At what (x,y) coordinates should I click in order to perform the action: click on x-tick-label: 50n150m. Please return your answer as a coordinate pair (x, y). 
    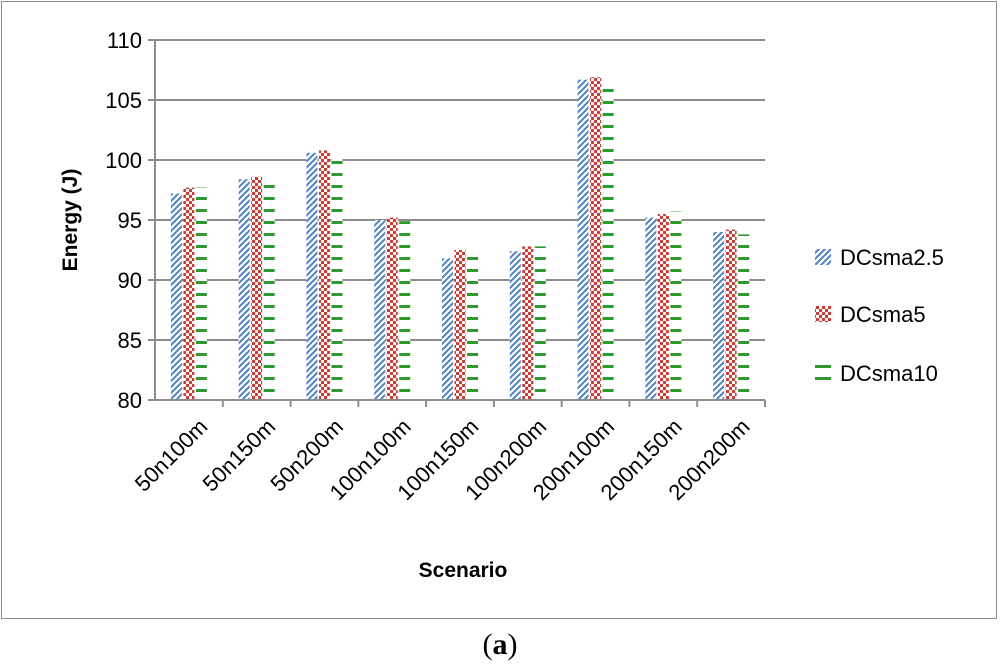
    Looking at the image, I should click on (239, 455).